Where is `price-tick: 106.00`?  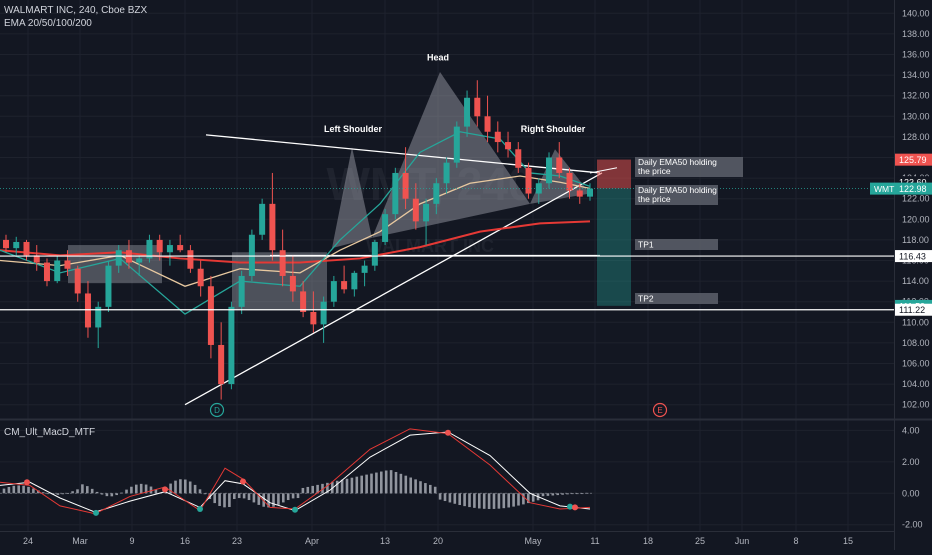 price-tick: 106.00 is located at coordinates (916, 364).